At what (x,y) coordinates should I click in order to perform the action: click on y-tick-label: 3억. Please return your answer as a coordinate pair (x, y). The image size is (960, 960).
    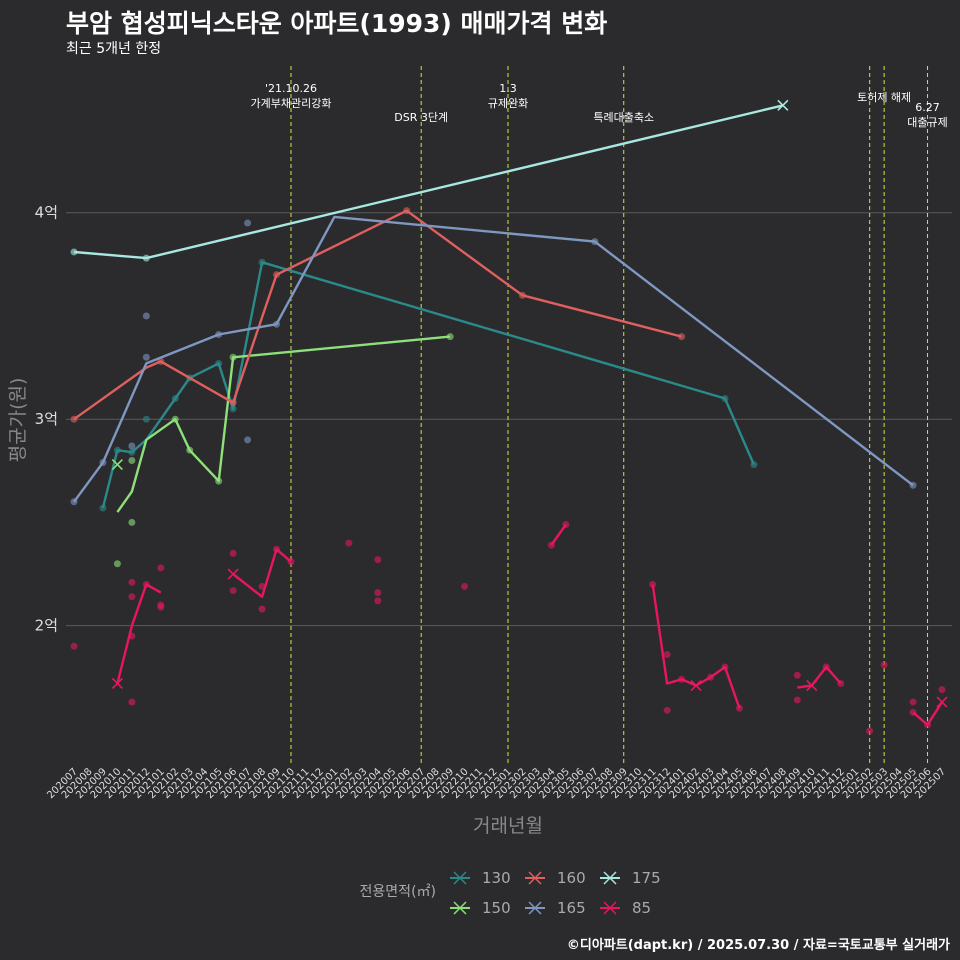
    Looking at the image, I should click on (46, 419).